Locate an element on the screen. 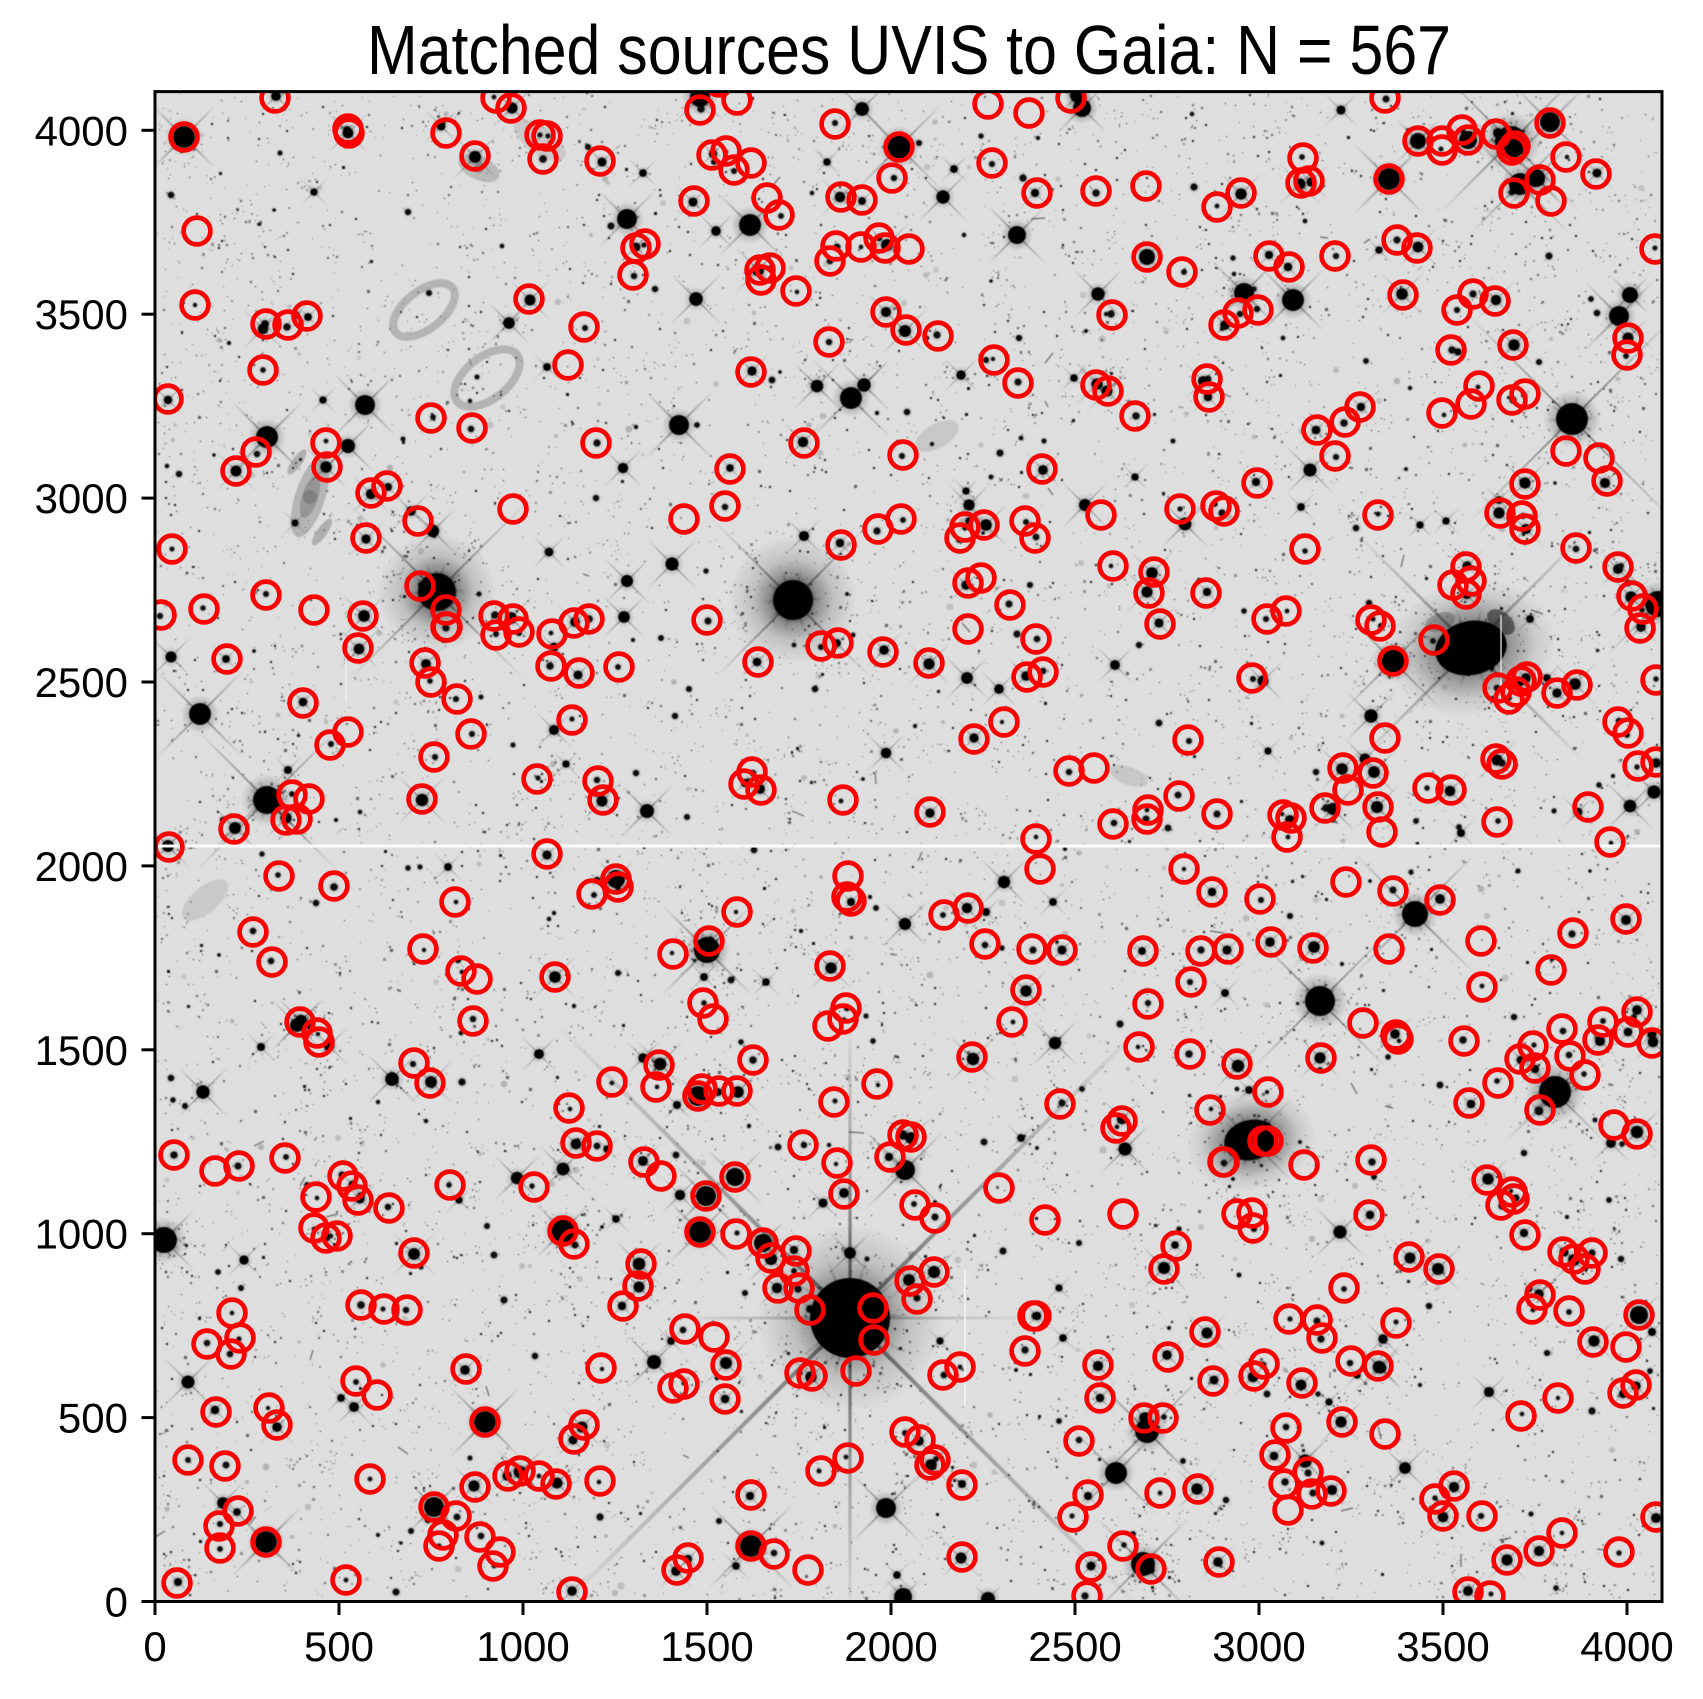  svg-text:Matched sources UVIS to Gaia:: Matched sources UVIS to Gaia: N = 567 is located at coordinates (909, 50).